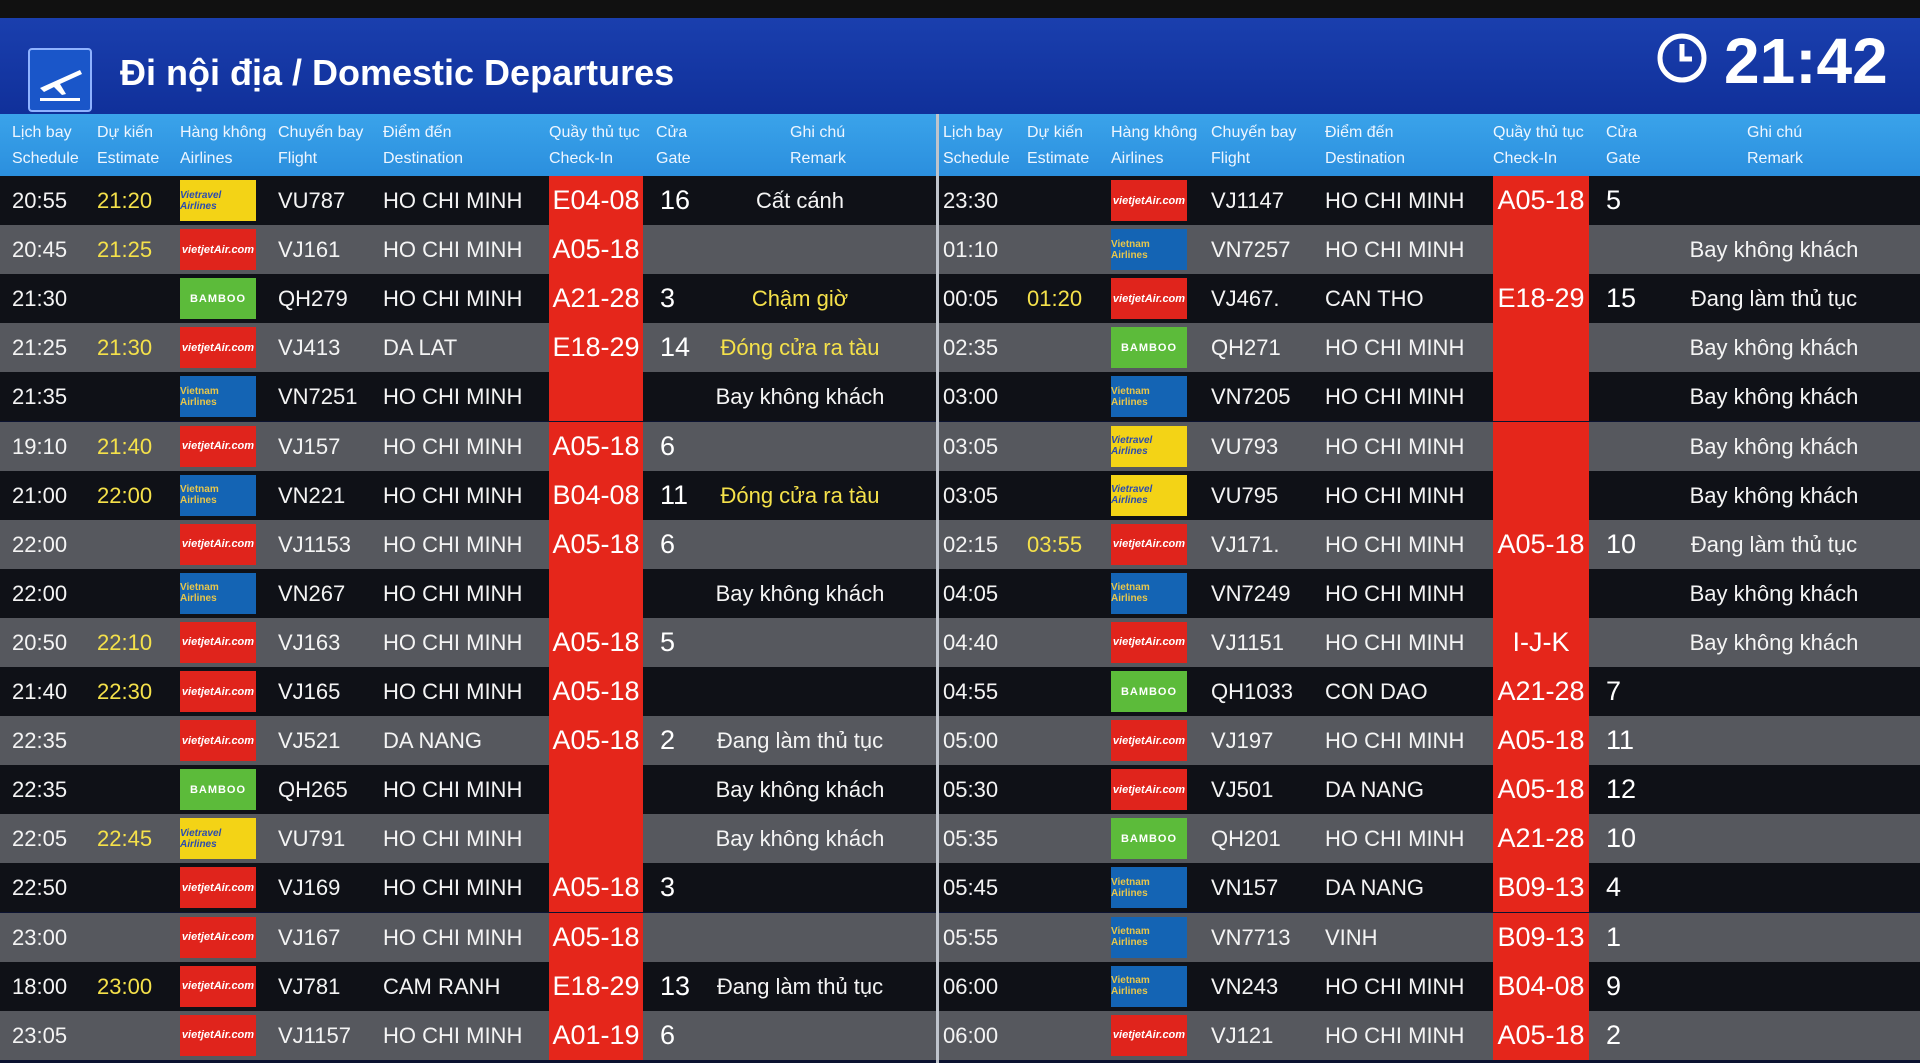 The width and height of the screenshot is (1920, 1063). Describe the element at coordinates (321, 132) in the screenshot. I see `column-header-flight-vi: Chuyến bay` at that location.